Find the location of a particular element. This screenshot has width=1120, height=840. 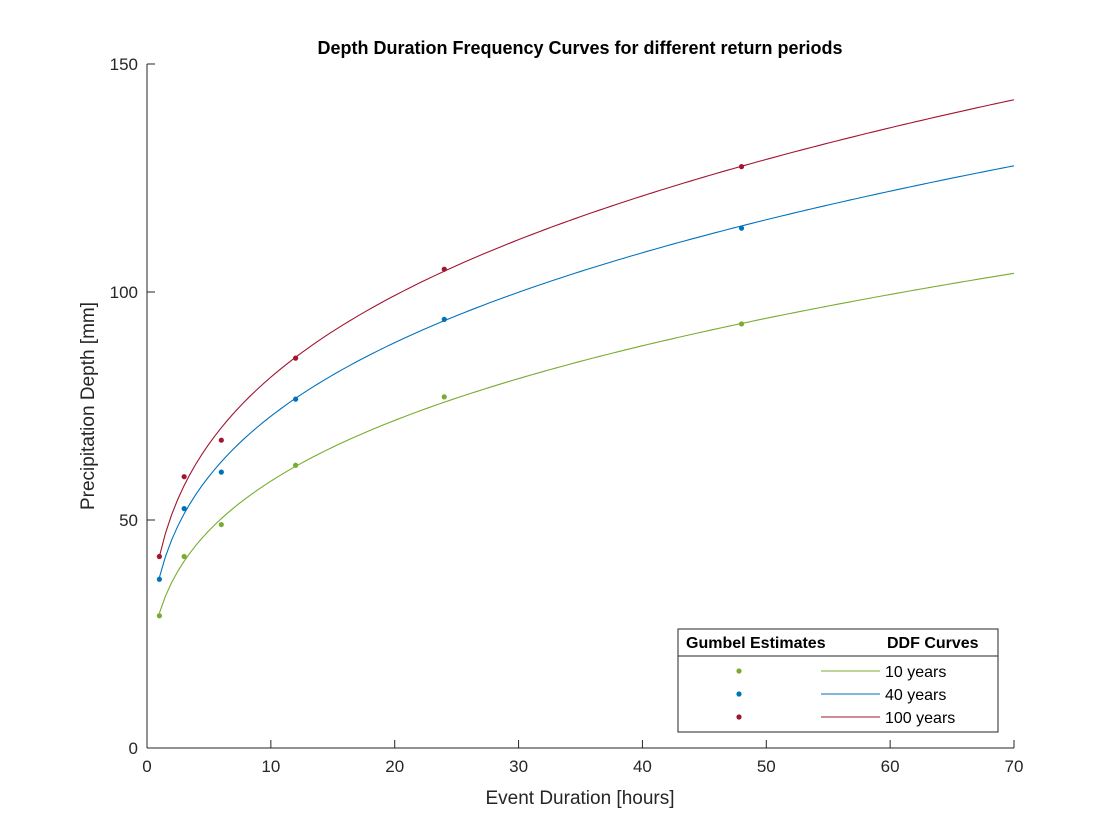

x-tick-label: 30 is located at coordinates (518, 766).